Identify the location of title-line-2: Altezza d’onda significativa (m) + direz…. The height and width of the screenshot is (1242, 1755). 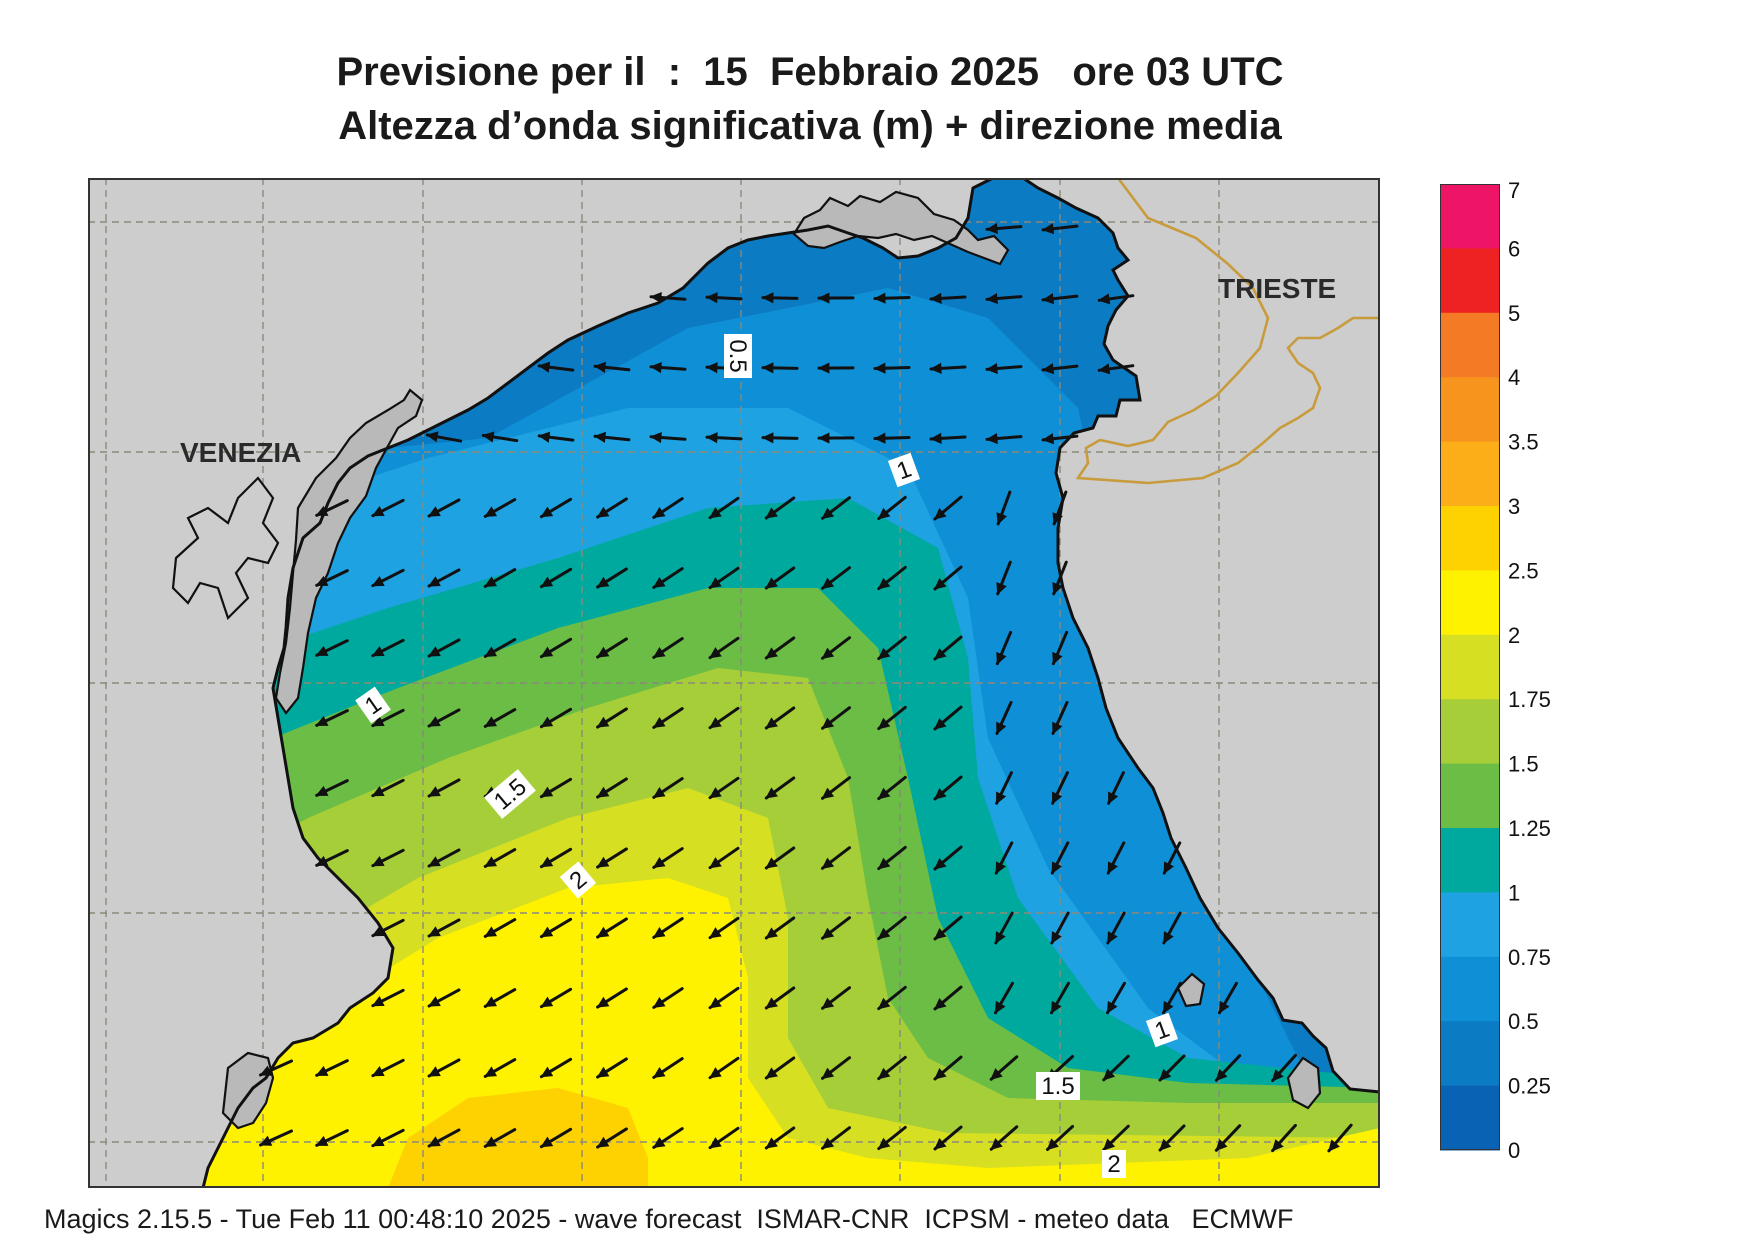
(810, 126).